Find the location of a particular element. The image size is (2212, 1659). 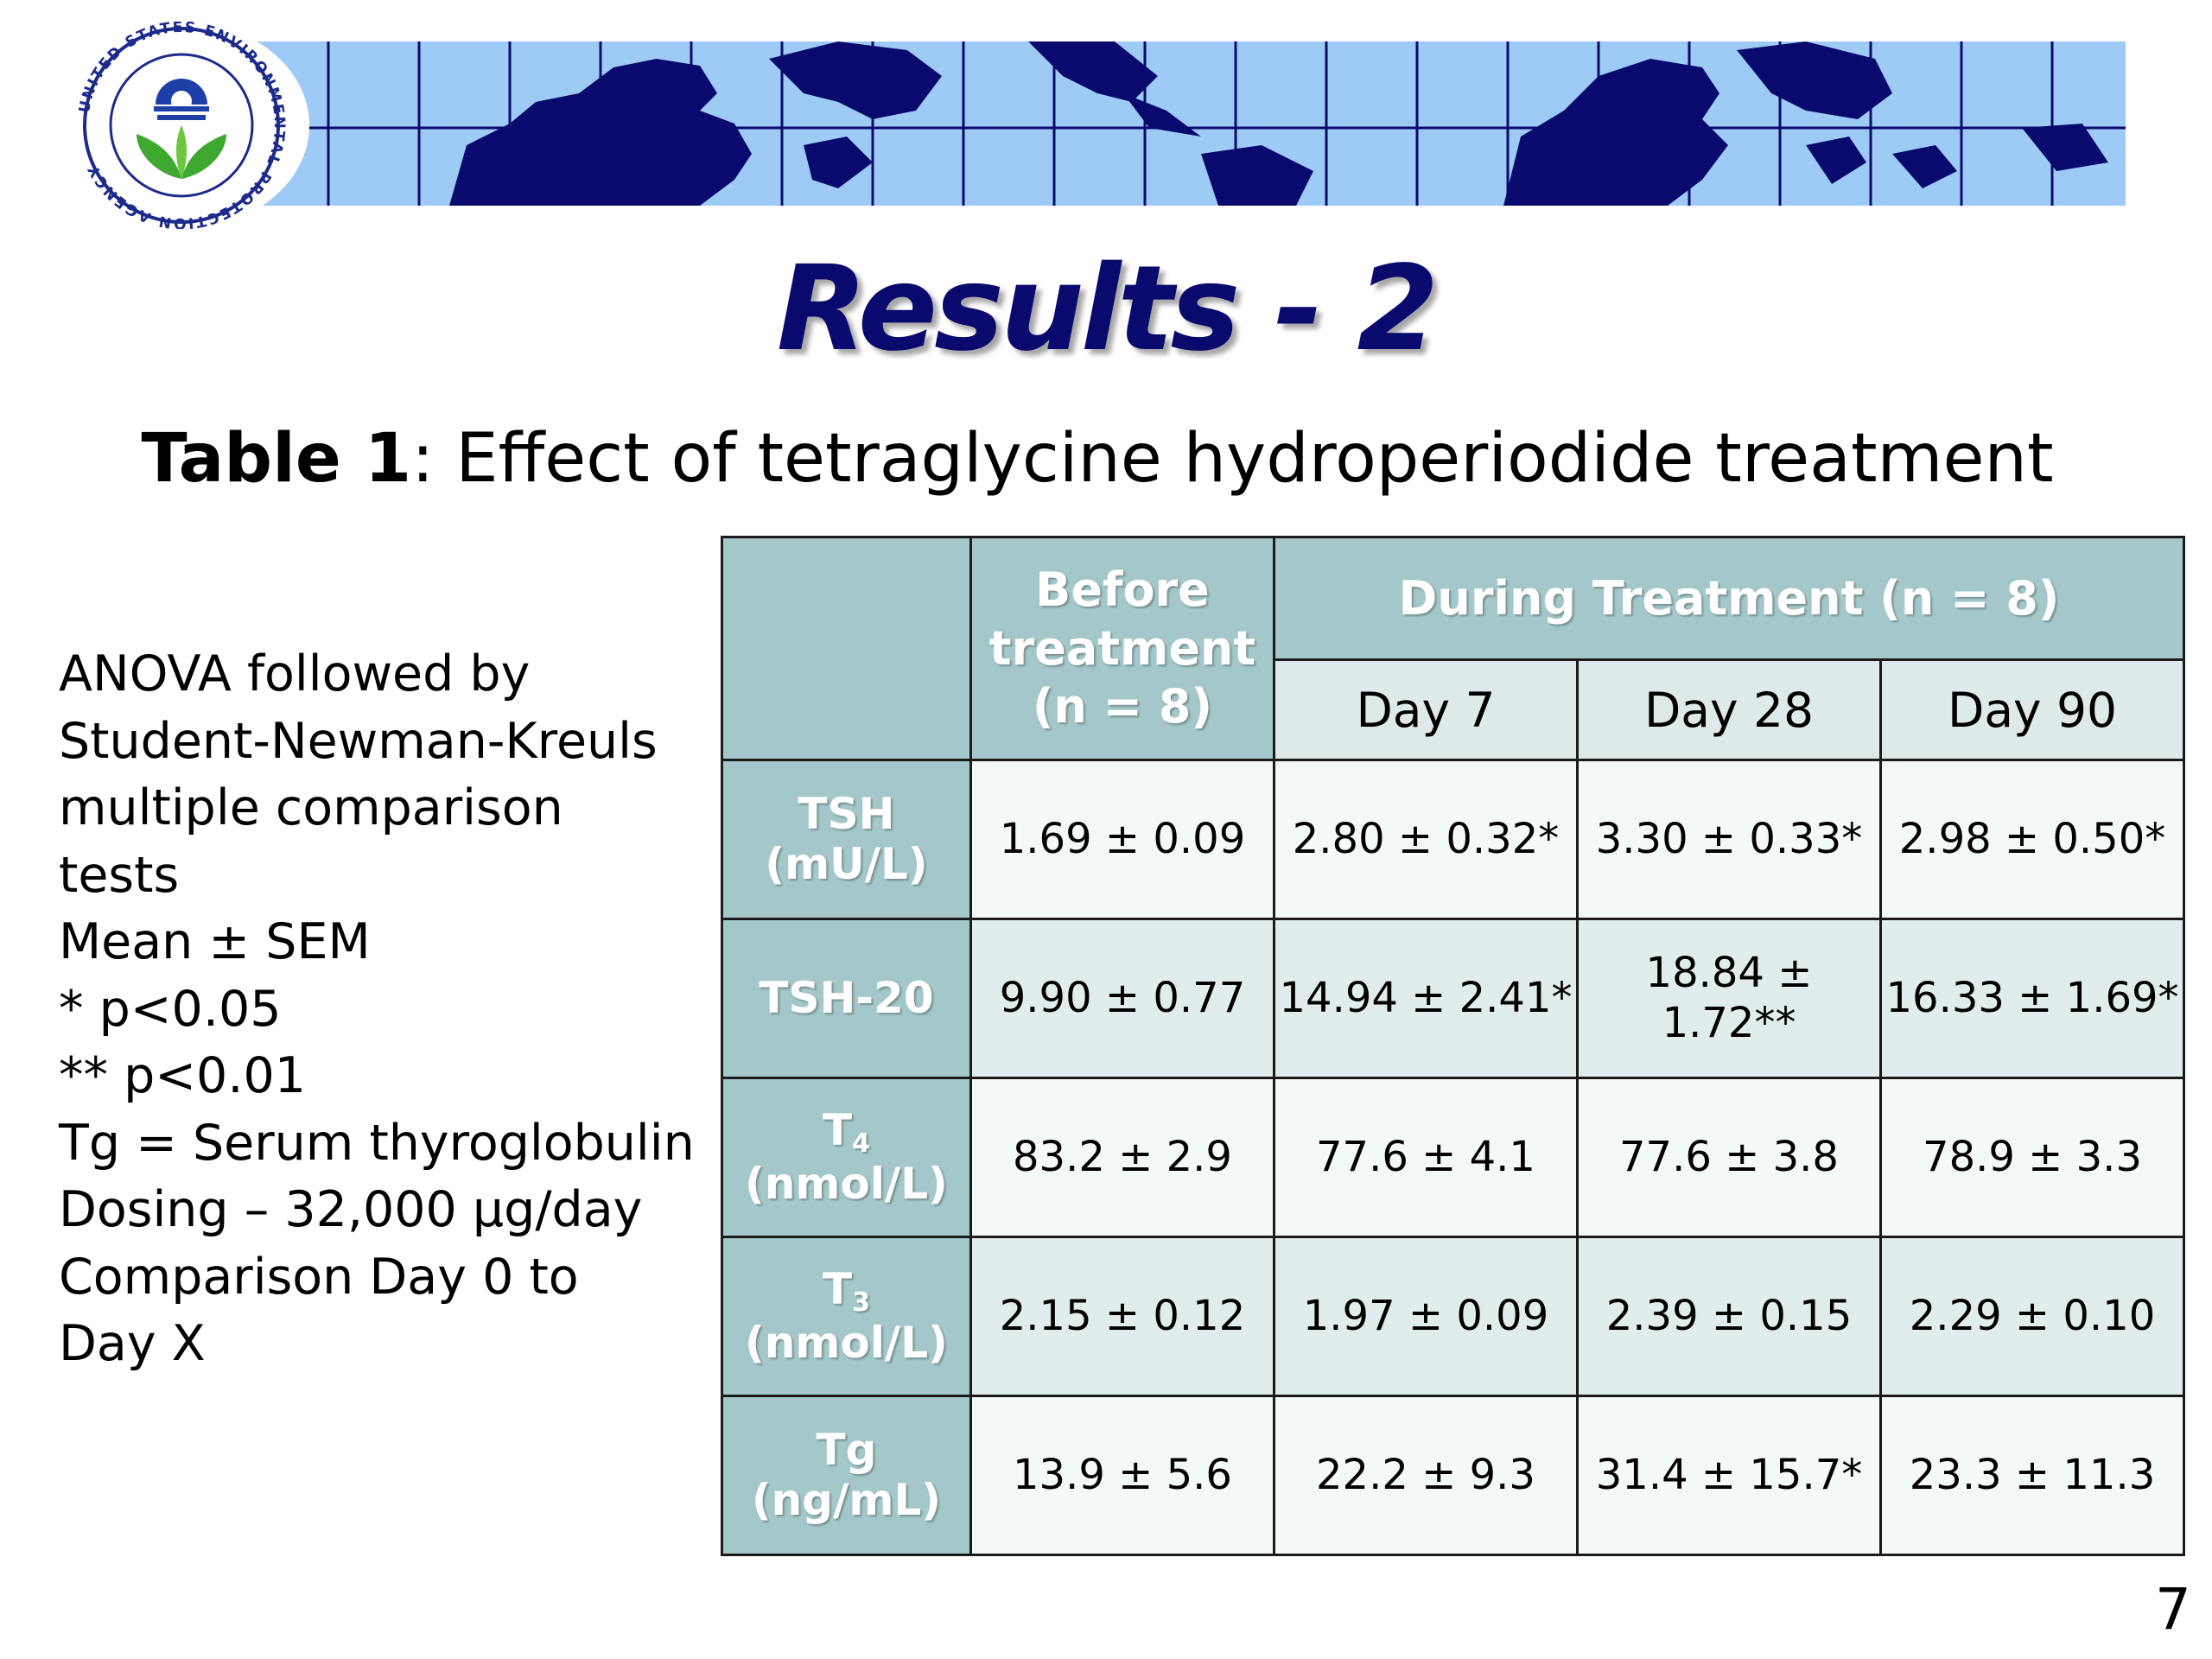

table-cell: 77.6 ± 4.1 is located at coordinates (1426, 1157).